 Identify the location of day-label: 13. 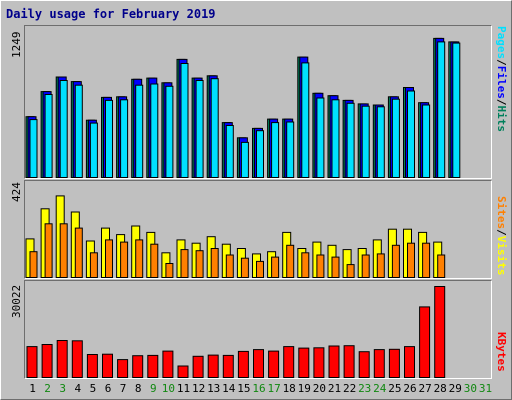
(214, 388).